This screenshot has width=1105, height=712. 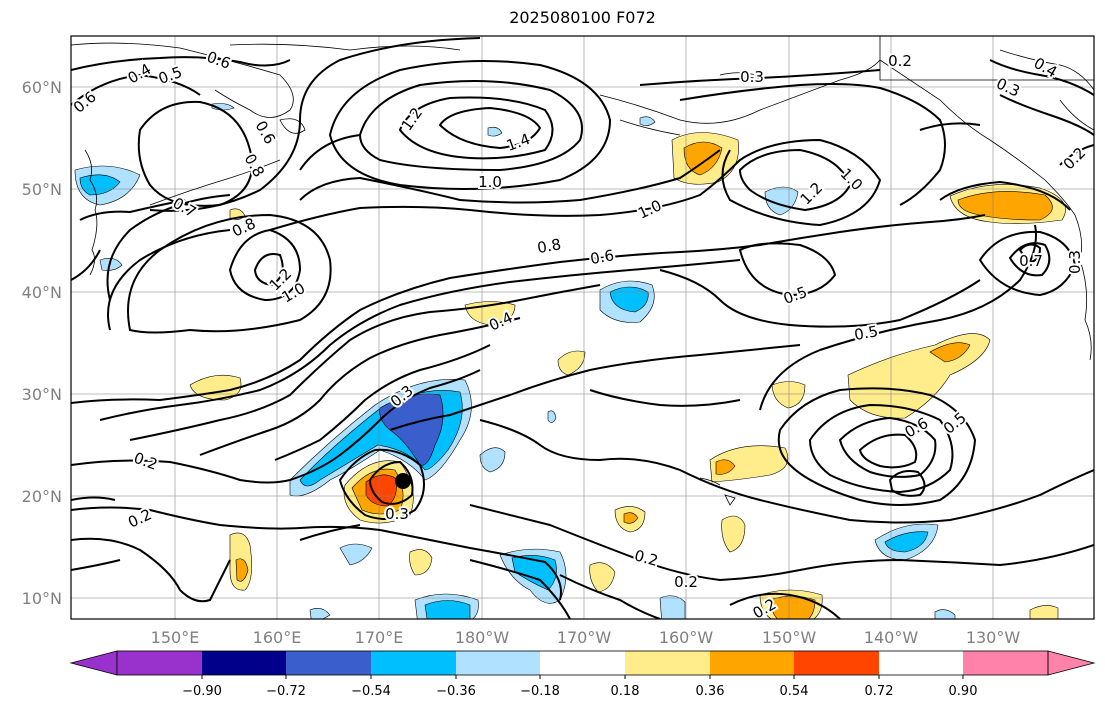 I want to click on lat-label: 20°N, so click(x=42, y=496).